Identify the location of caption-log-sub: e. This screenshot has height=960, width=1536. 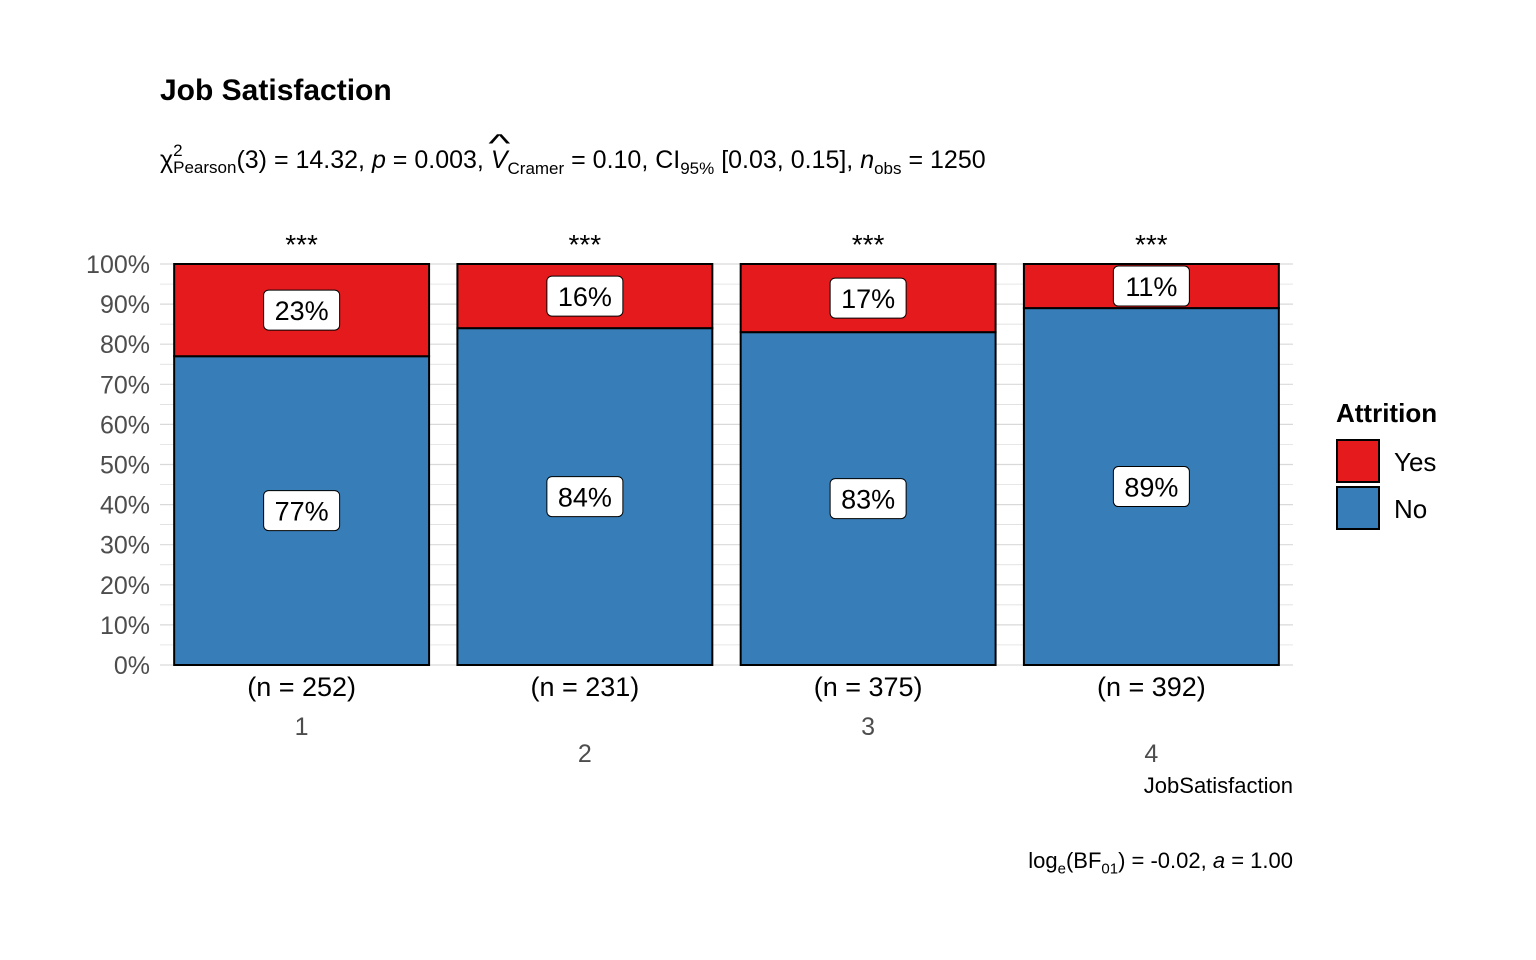
(1061, 869).